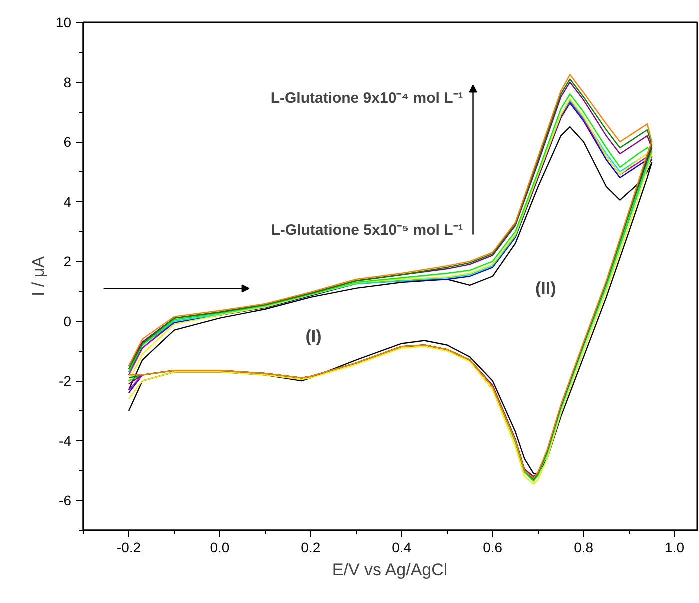  What do you see at coordinates (68, 82) in the screenshot?
I see `y-tick-label: 8` at bounding box center [68, 82].